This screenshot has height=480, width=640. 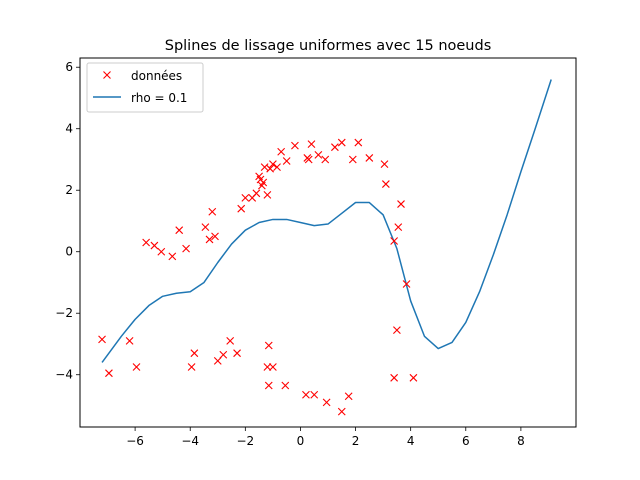 I want to click on y-axis: −4 −2 0 2 4 6, so click(x=67, y=221).